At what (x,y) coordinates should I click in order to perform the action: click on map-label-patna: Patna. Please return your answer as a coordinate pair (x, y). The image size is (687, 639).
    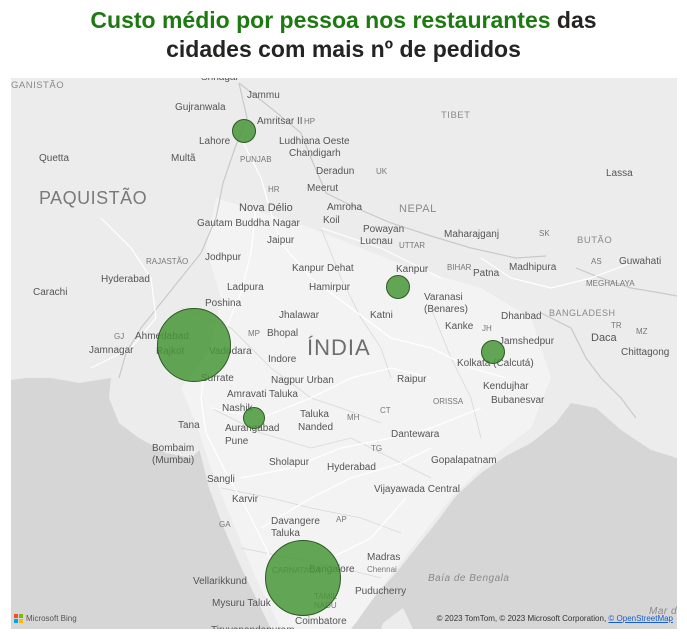
    Looking at the image, I should click on (486, 273).